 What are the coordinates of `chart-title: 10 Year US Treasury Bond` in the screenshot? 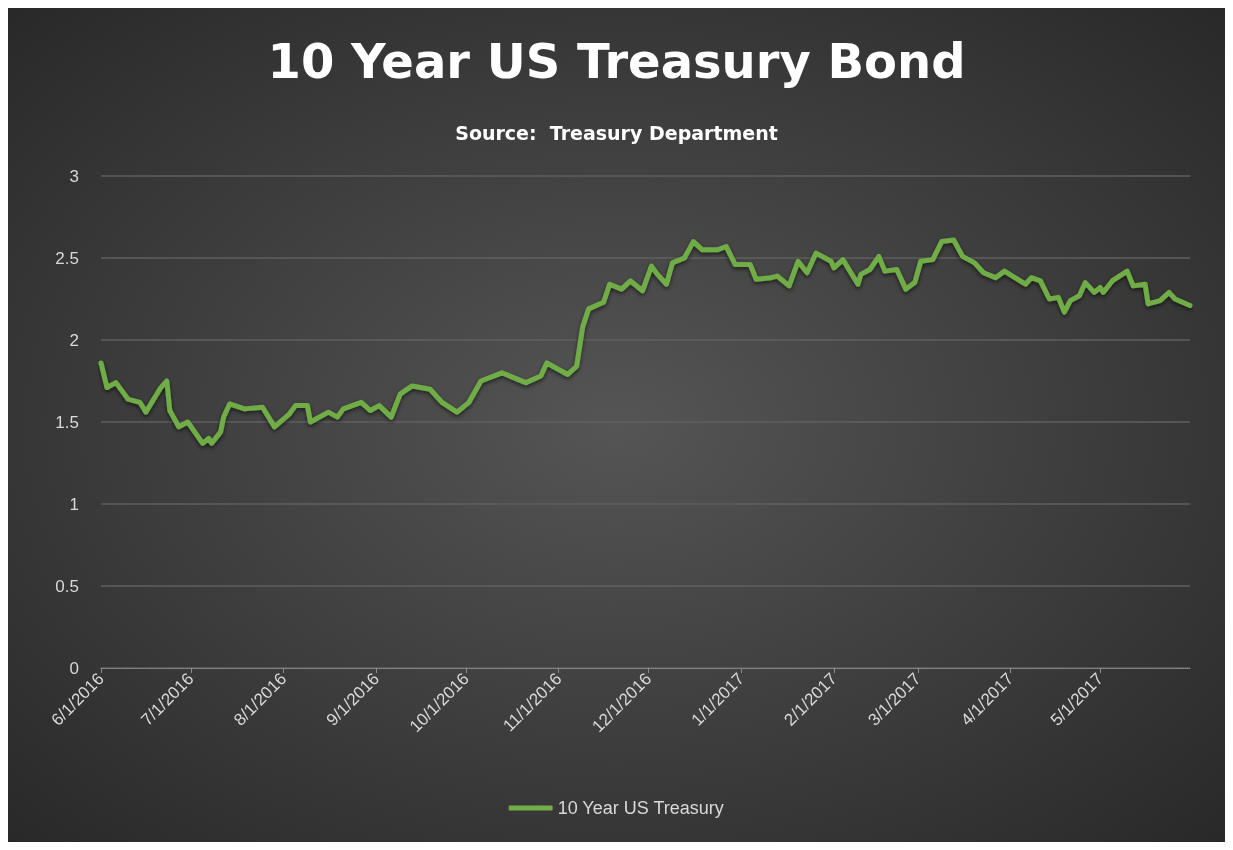 It's located at (616, 61).